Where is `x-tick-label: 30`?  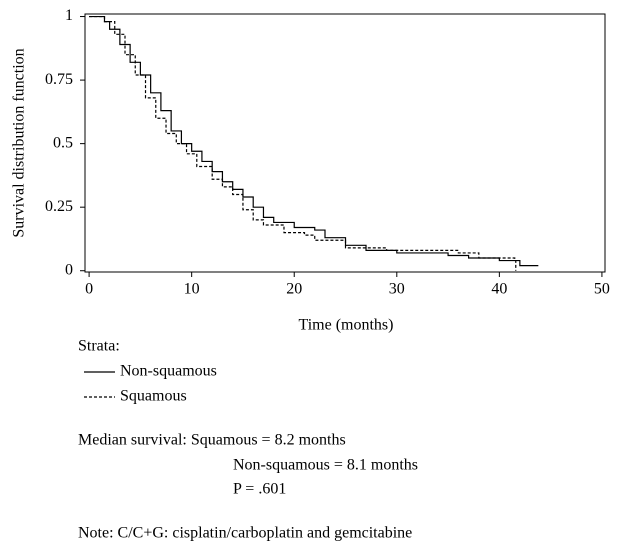 x-tick-label: 30 is located at coordinates (397, 289).